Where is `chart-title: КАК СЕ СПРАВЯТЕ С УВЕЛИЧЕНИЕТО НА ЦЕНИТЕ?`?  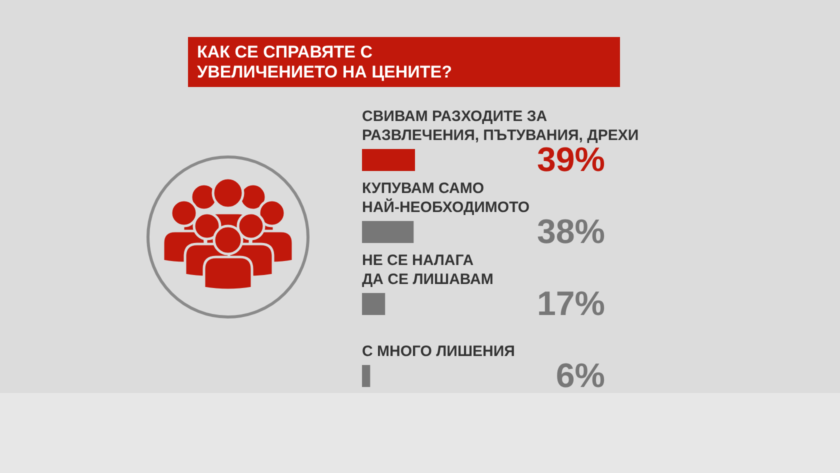
chart-title: КАК СЕ СПРАВЯТЕ С УВЕЛИЧЕНИЕТО НА ЦЕНИТЕ? is located at coordinates (324, 62).